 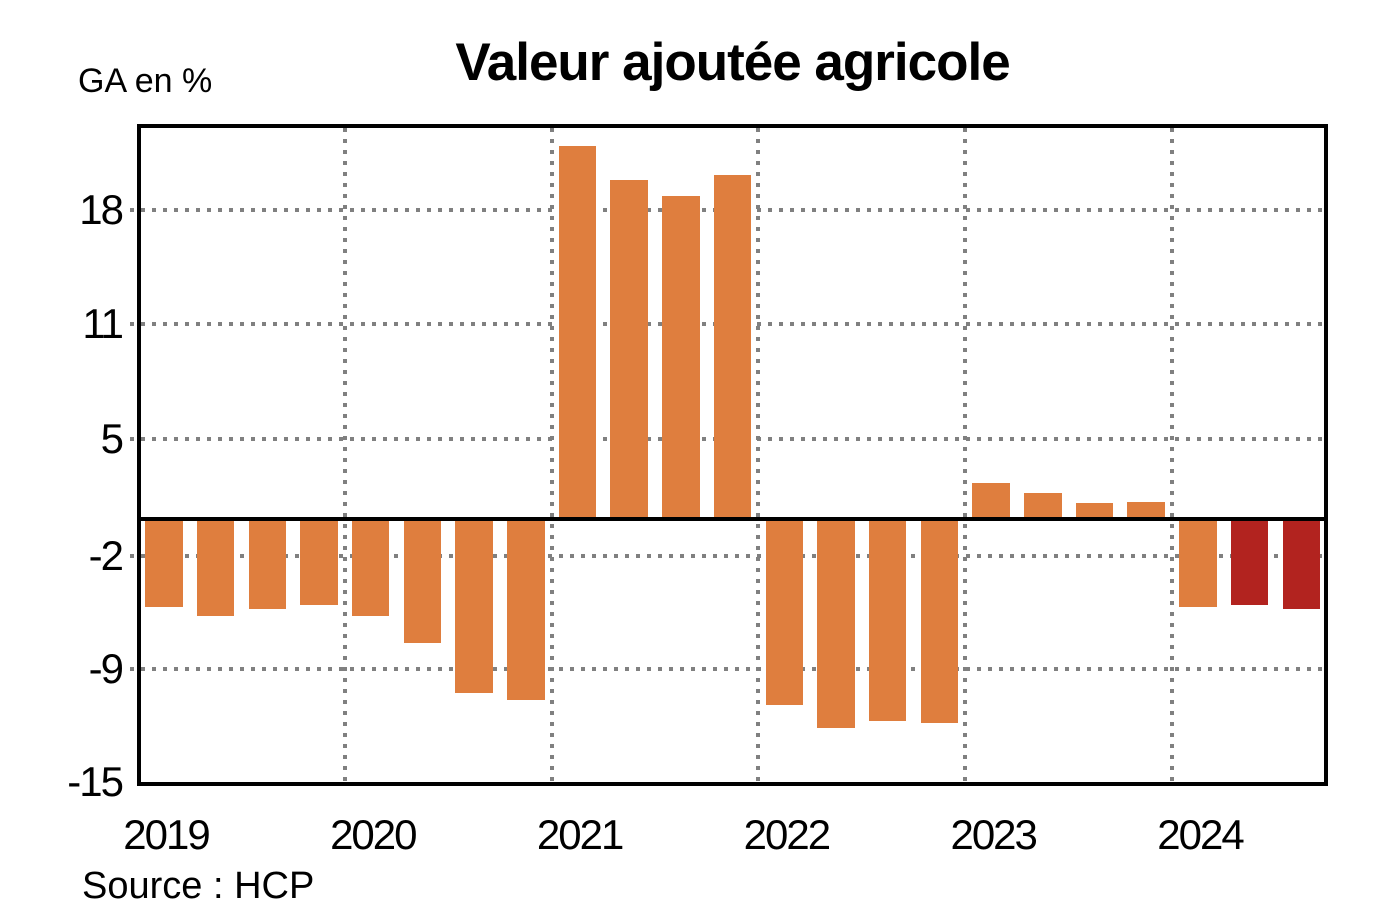 I want to click on y-tick-label: 18, so click(x=101, y=209).